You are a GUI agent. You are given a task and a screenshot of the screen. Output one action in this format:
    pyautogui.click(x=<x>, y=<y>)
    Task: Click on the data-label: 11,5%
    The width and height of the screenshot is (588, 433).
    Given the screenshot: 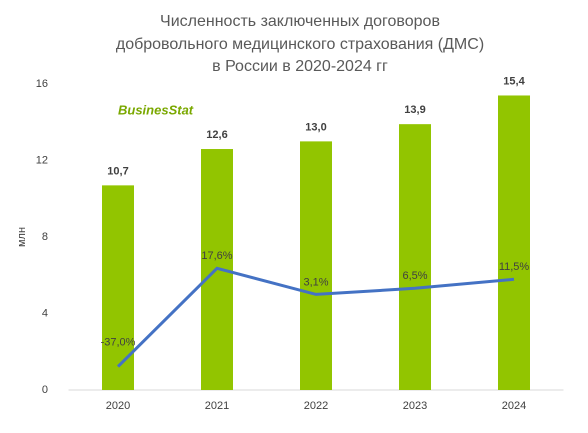 What is the action you would take?
    pyautogui.click(x=514, y=267)
    